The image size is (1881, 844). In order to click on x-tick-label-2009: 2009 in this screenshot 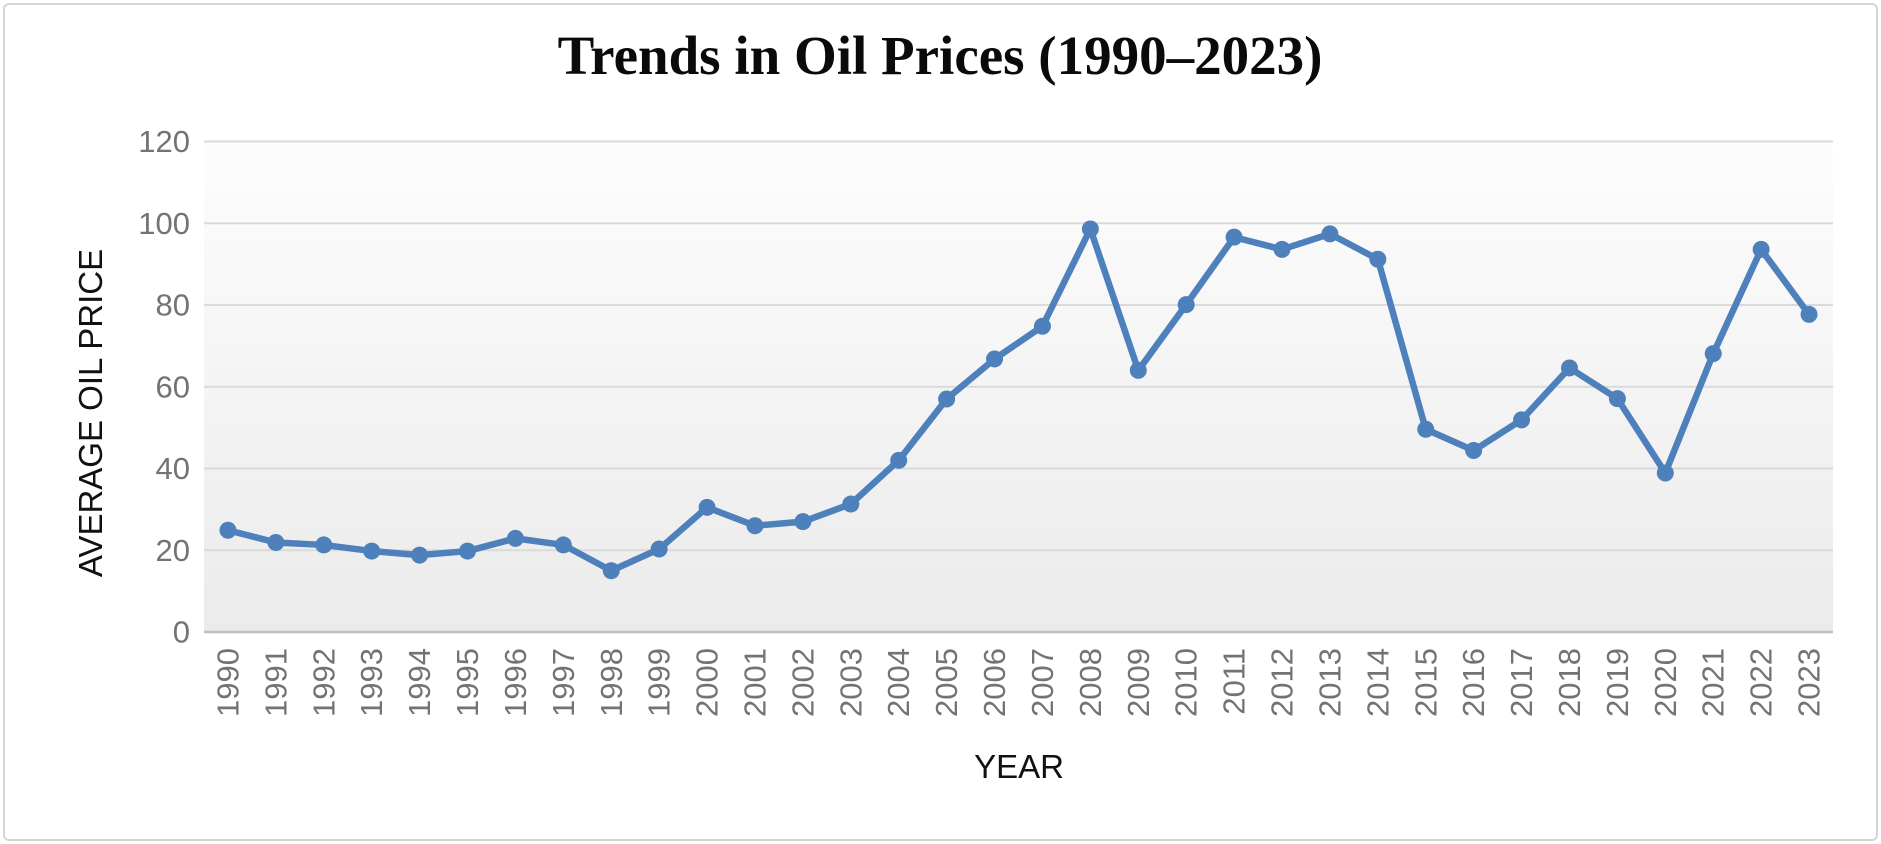, I will do `click(1138, 682)`.